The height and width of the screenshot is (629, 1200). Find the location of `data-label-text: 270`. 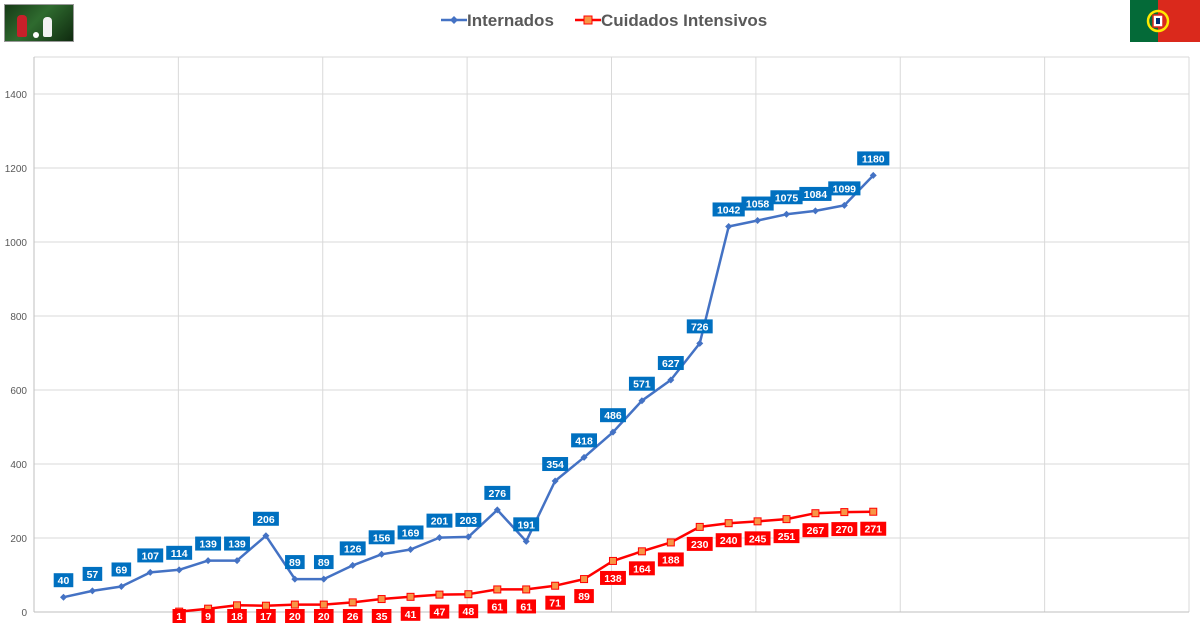

data-label-text: 270 is located at coordinates (845, 530).